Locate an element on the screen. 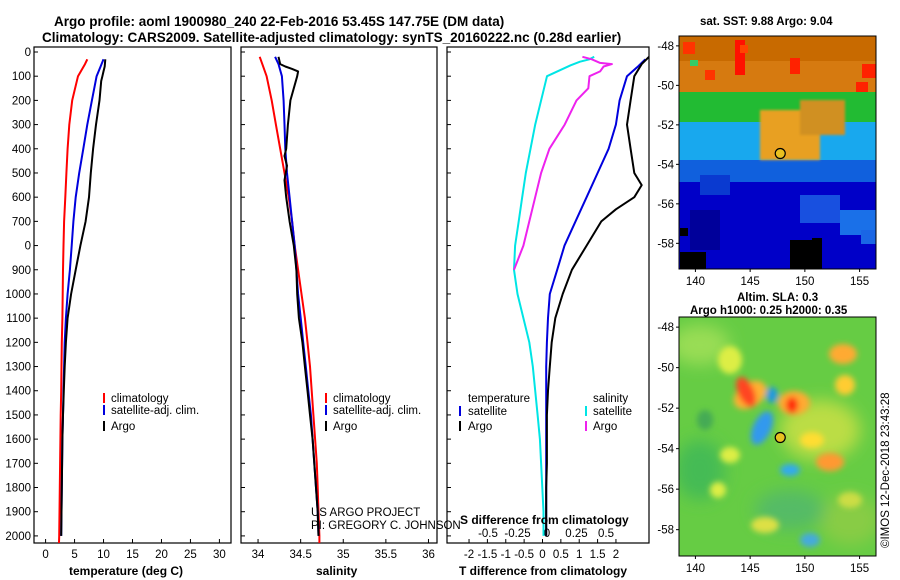  depth-tick-label: 1700 is located at coordinates (18, 464).